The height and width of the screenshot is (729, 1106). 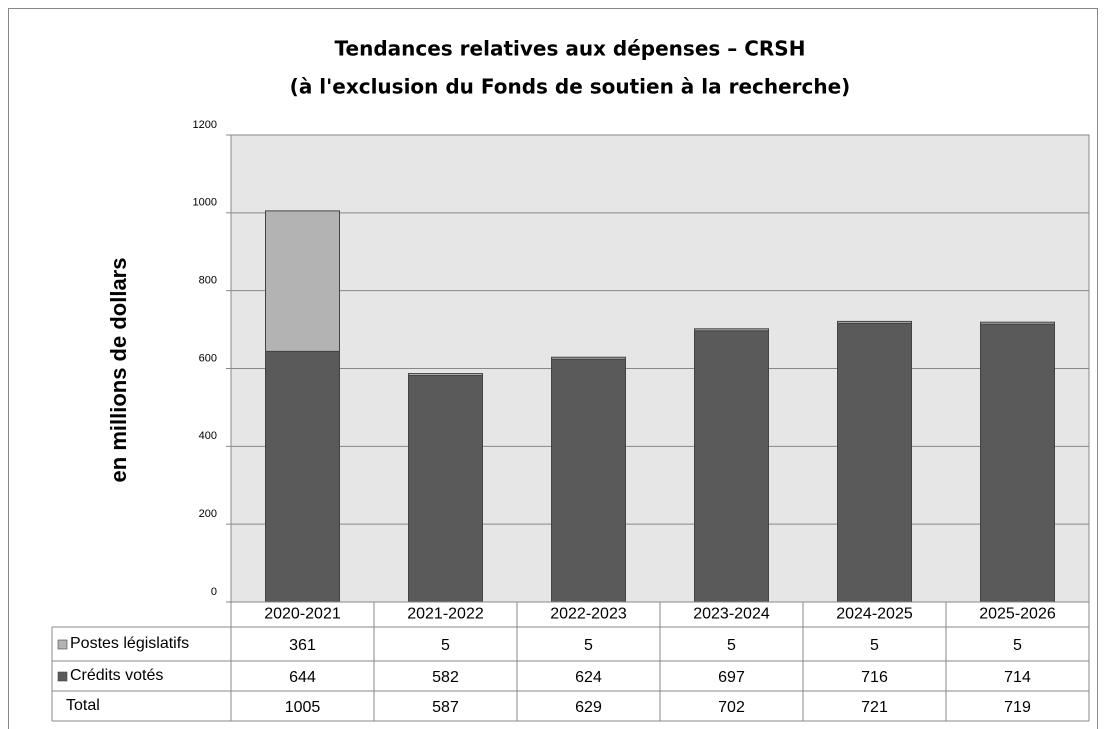 I want to click on y-tick-label: 800, so click(x=208, y=281).